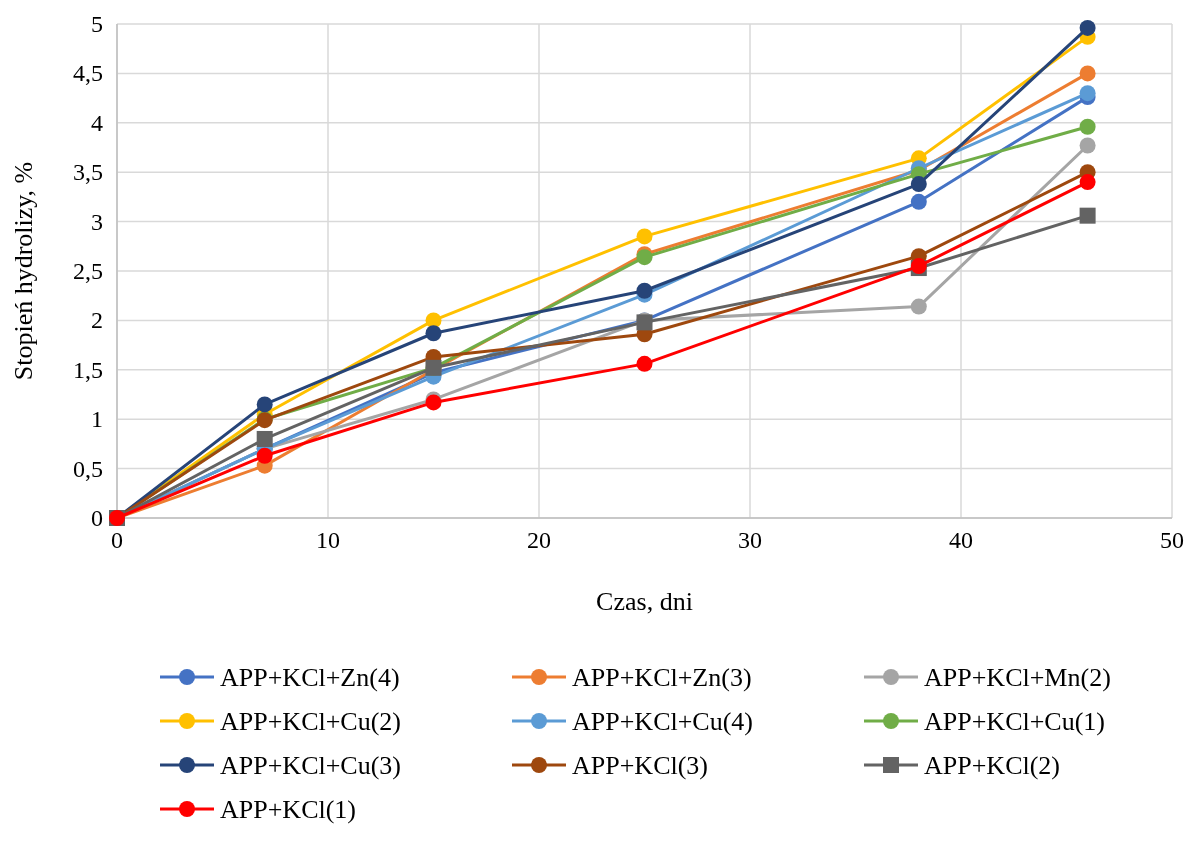 The height and width of the screenshot is (843, 1194). Describe the element at coordinates (750, 540) in the screenshot. I see `x-tick-label: 30` at that location.